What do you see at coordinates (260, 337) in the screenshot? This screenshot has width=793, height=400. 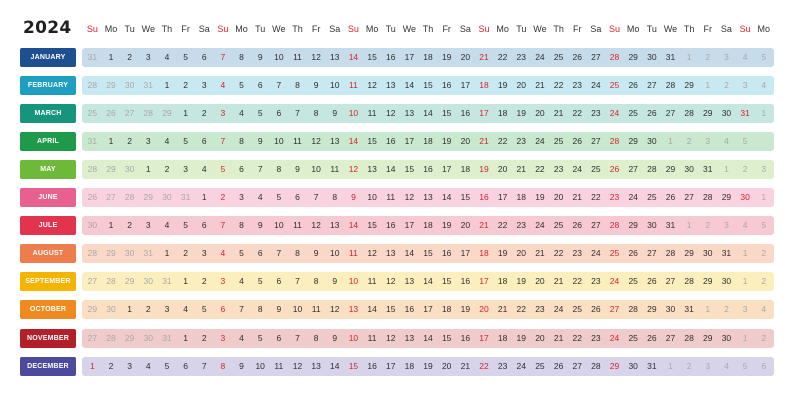 I see `day-cell: 5` at bounding box center [260, 337].